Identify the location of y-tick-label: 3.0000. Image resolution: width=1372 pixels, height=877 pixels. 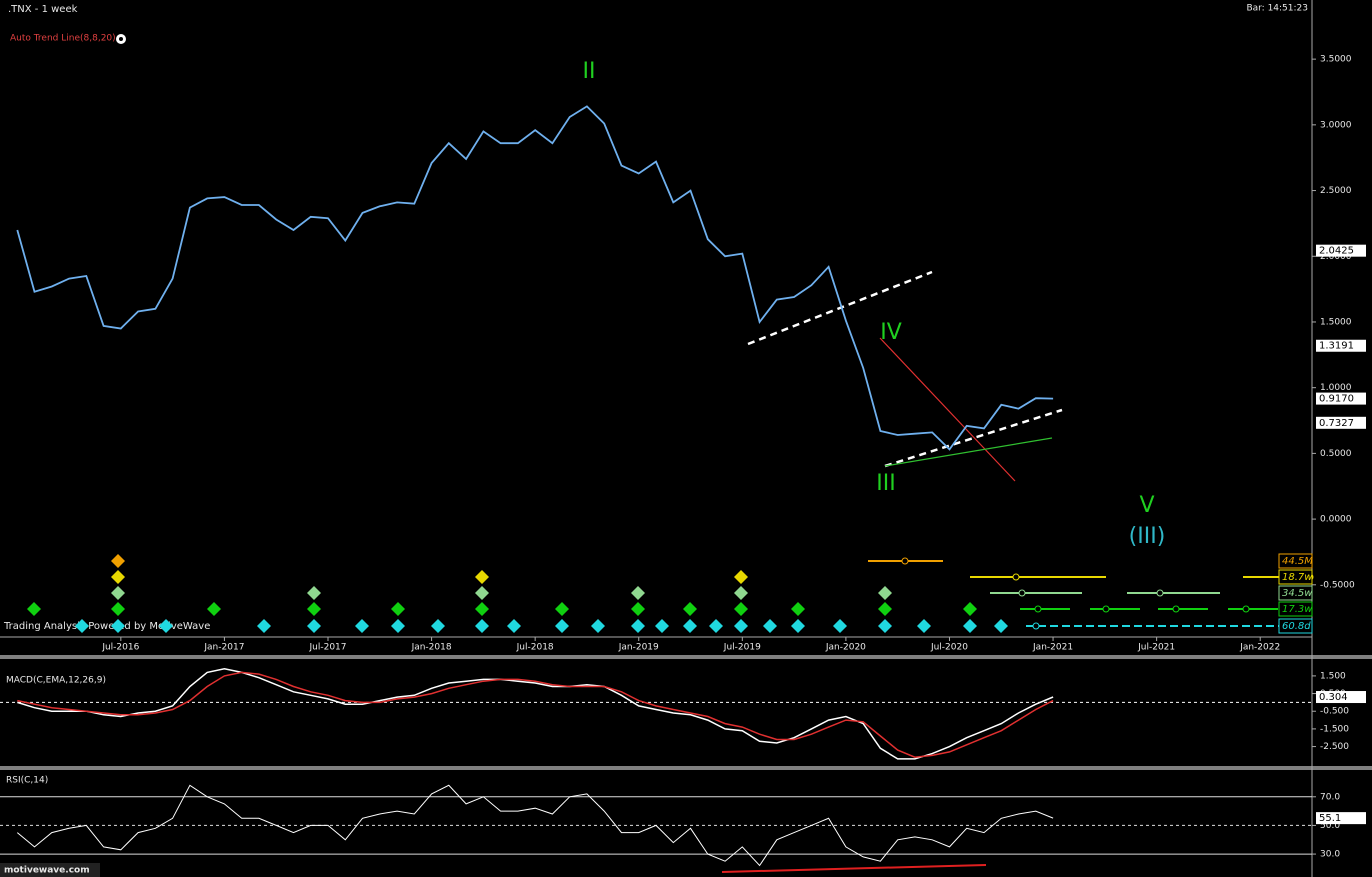
(1336, 125).